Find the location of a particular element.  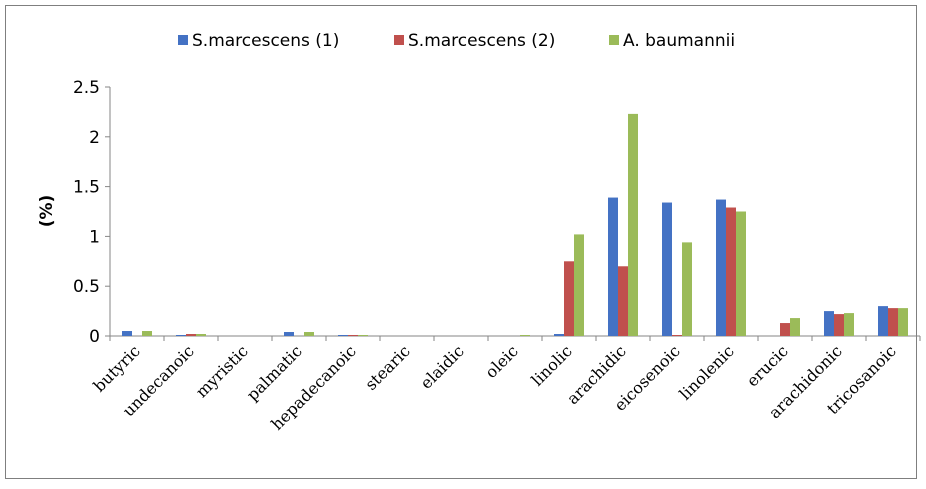

x-tick-label: butyric is located at coordinates (117, 368).